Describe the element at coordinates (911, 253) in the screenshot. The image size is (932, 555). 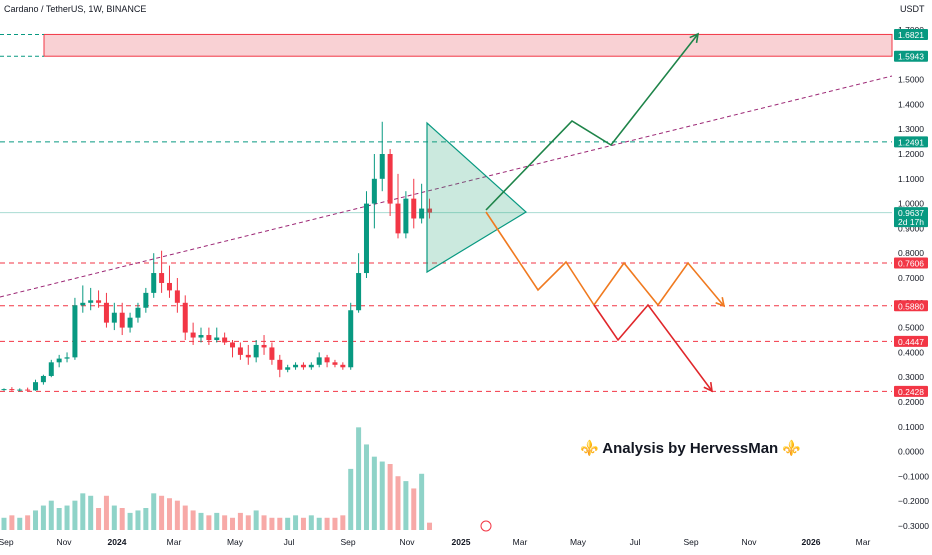
I see `y-tick-label: 0.8000` at that location.